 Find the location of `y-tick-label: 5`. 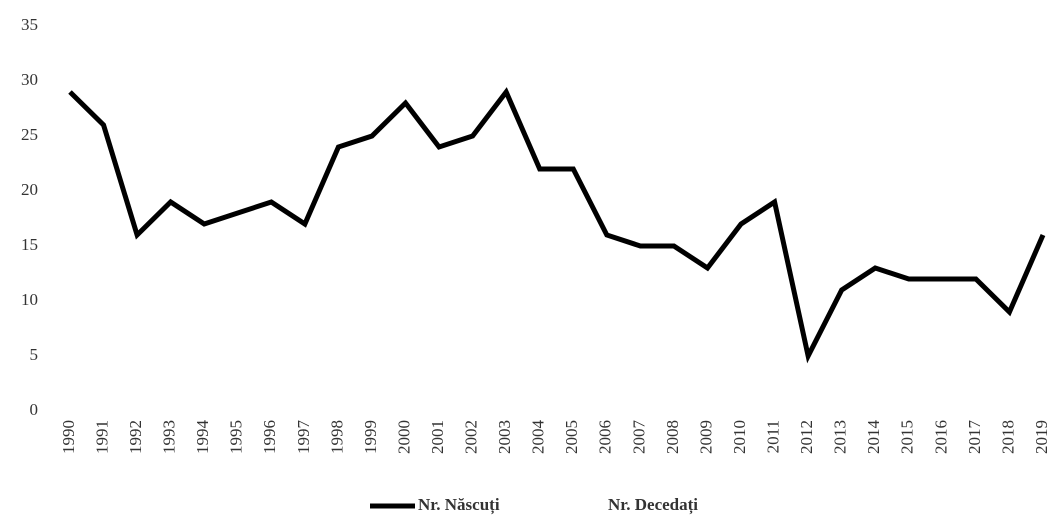

y-tick-label: 5 is located at coordinates (34, 354).